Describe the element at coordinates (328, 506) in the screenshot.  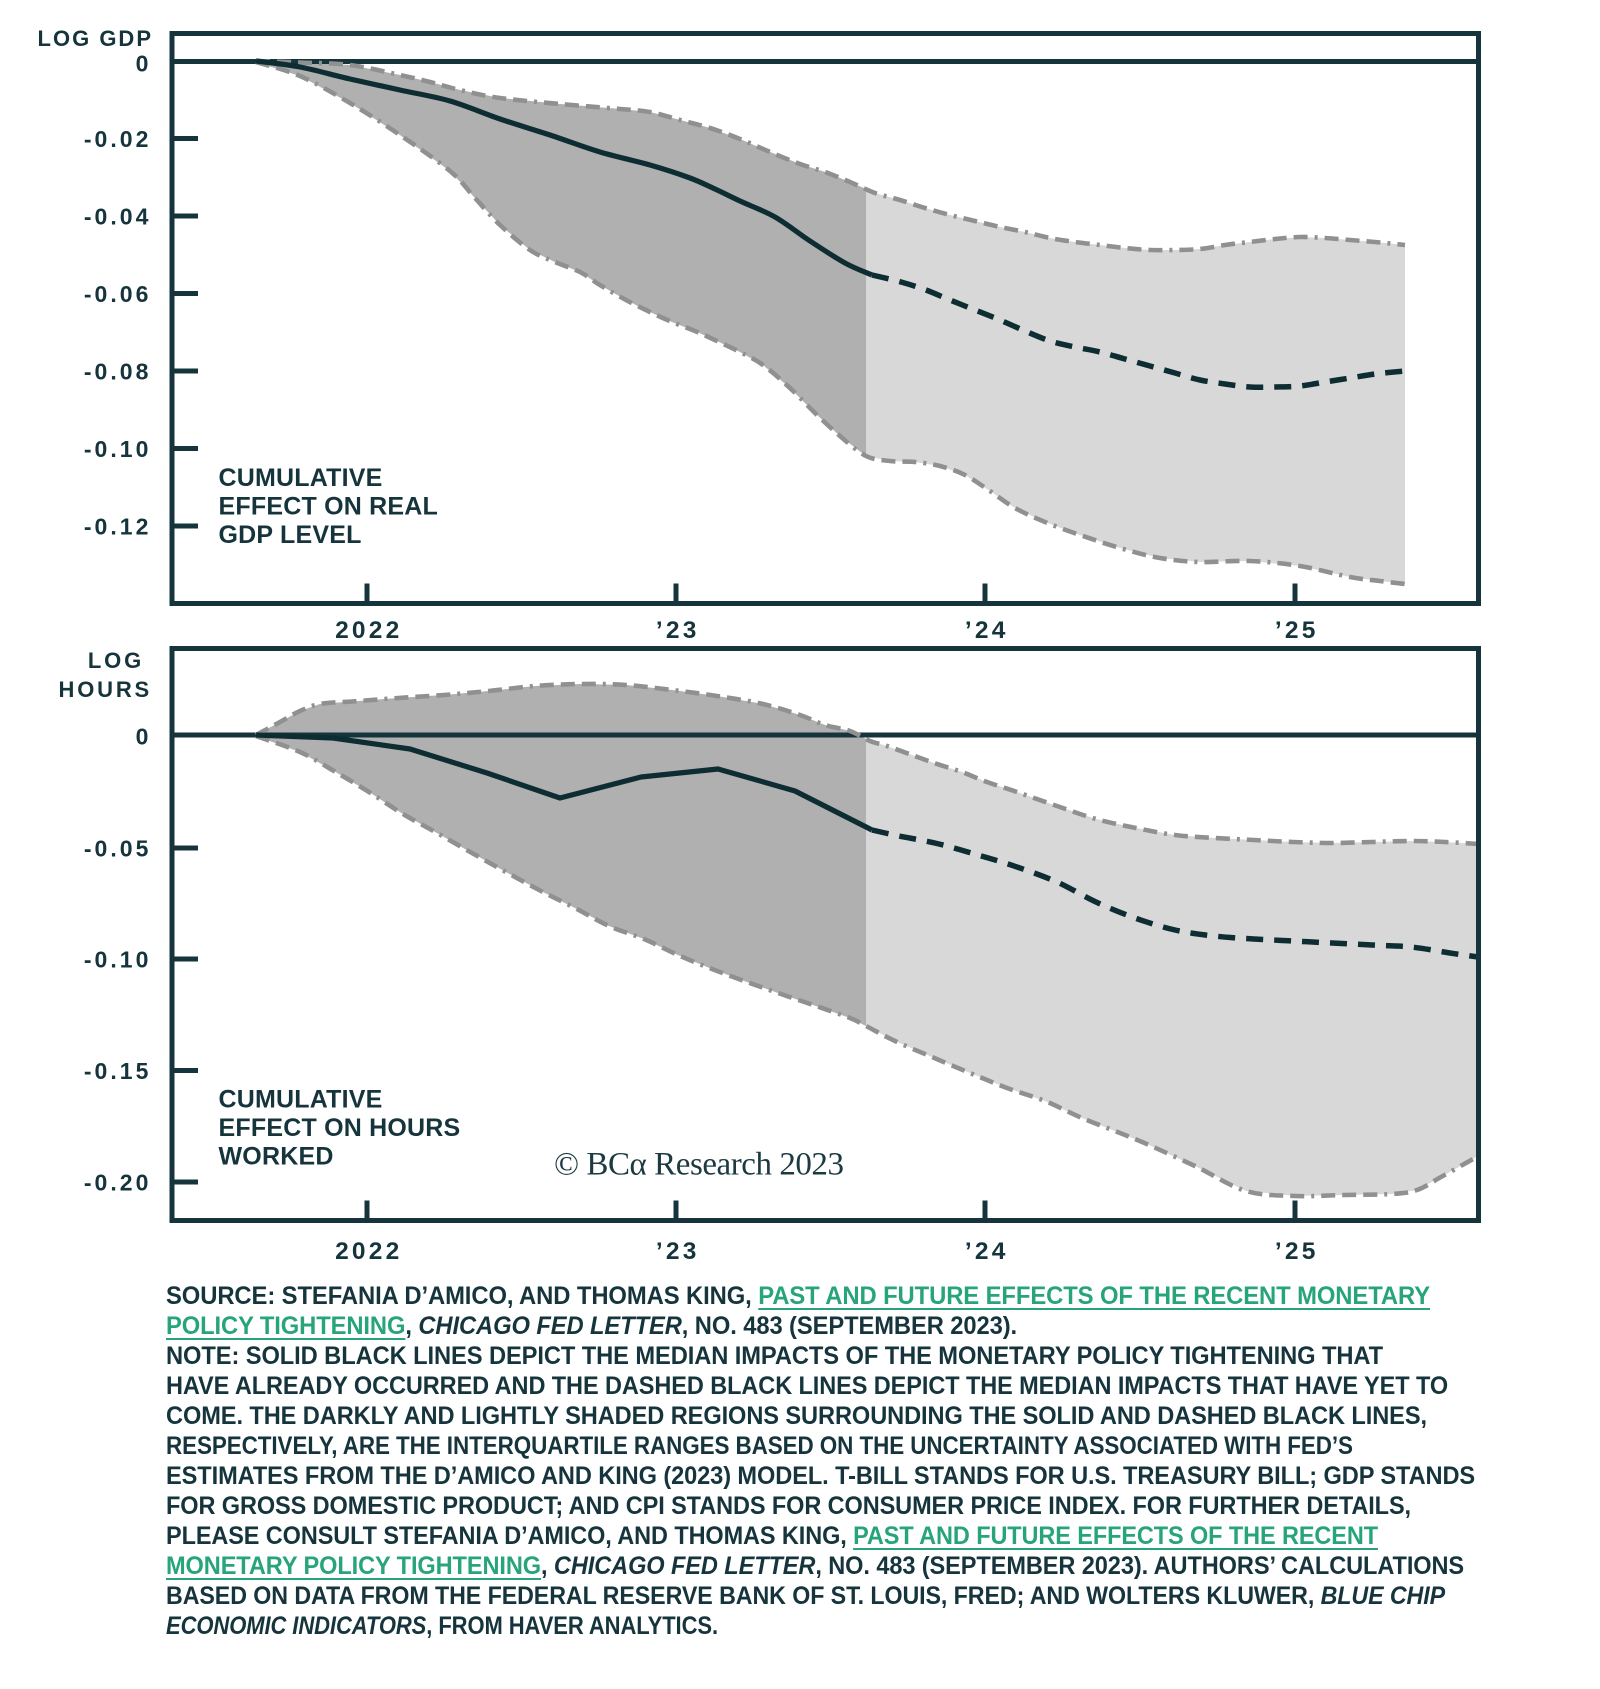
I see `svg-text: EFFECT ON REAL` at that location.